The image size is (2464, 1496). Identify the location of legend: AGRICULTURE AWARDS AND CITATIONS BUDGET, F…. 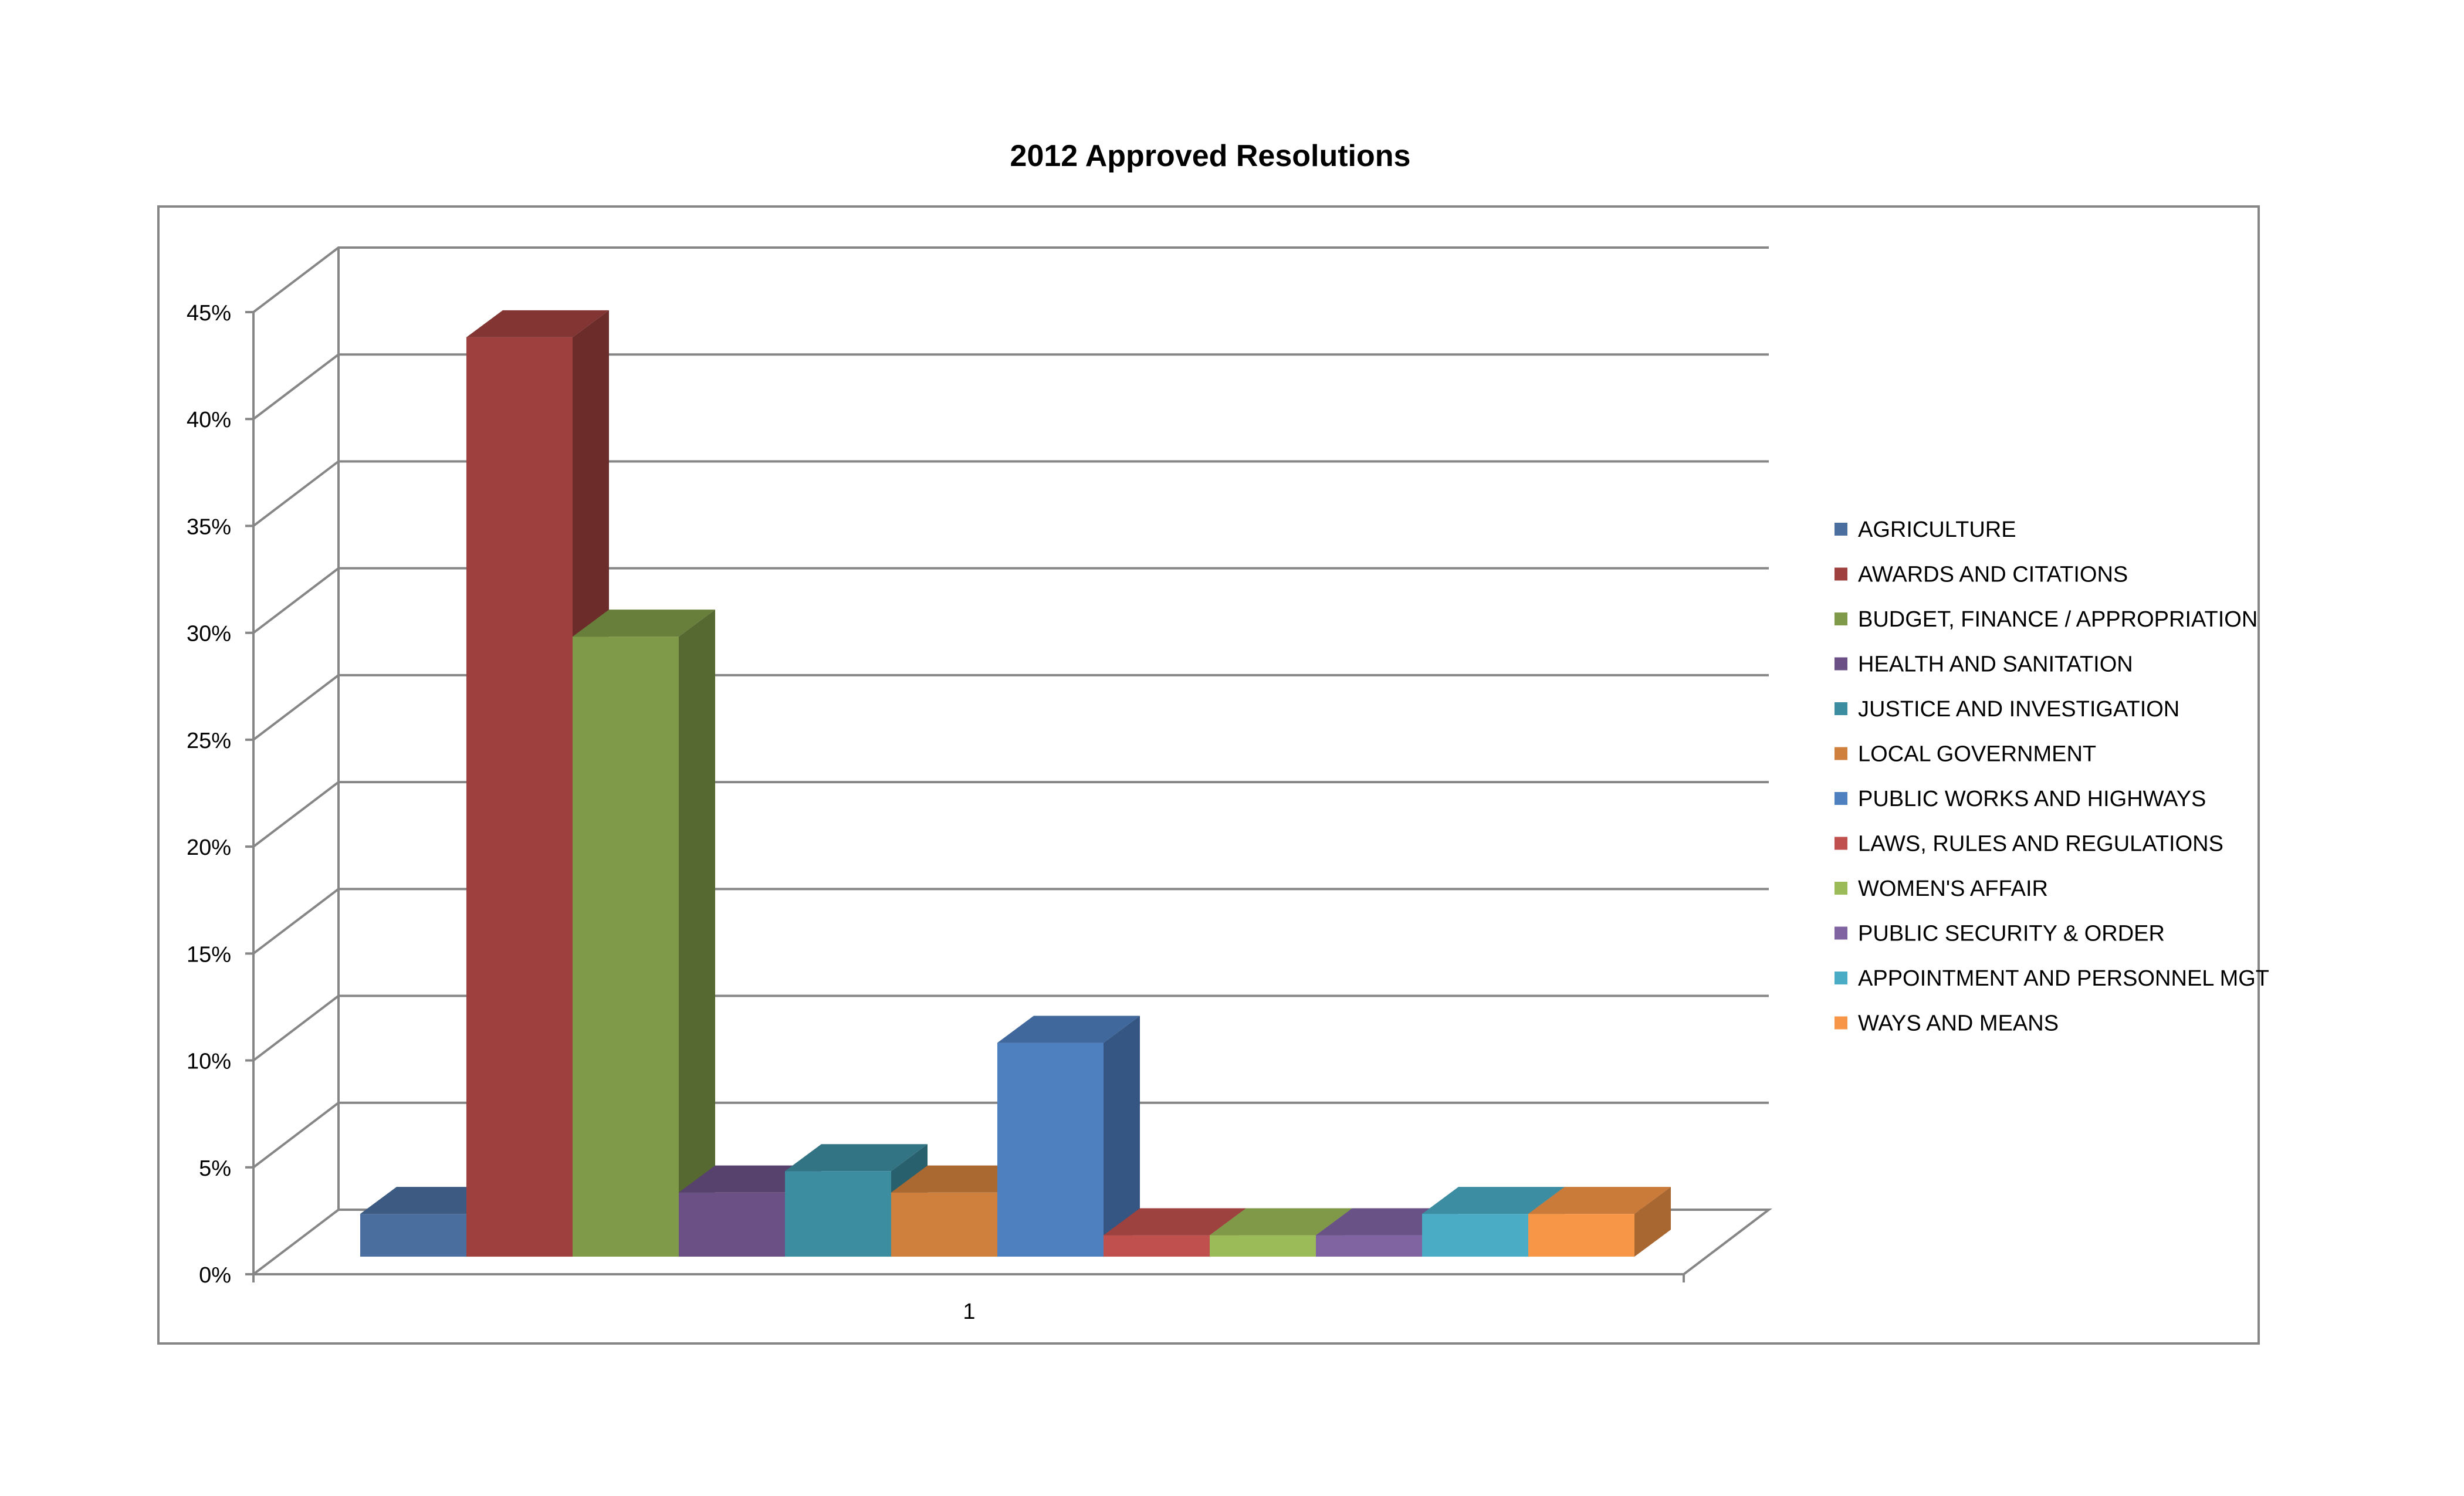
(2052, 776).